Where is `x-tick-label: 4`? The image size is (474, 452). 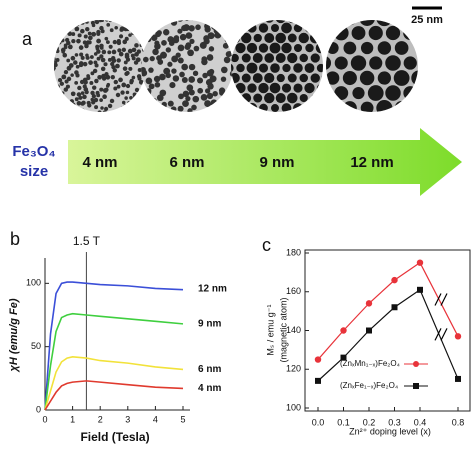
x-tick-label: 4 is located at coordinates (155, 419).